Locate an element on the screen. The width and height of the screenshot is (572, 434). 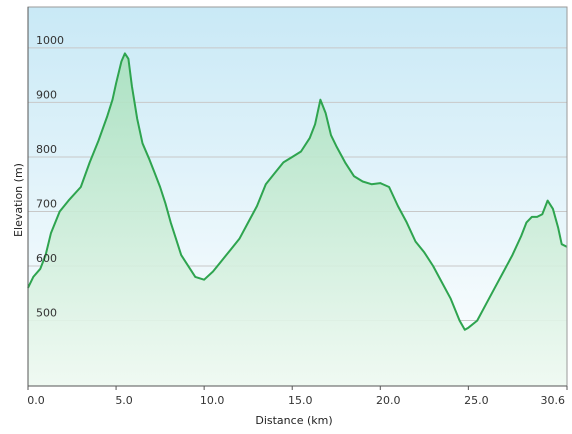
x-axis-ticks: 0.0 5.0 10.0 15.0 20.0 25.0 30.6 is located at coordinates (297, 396).